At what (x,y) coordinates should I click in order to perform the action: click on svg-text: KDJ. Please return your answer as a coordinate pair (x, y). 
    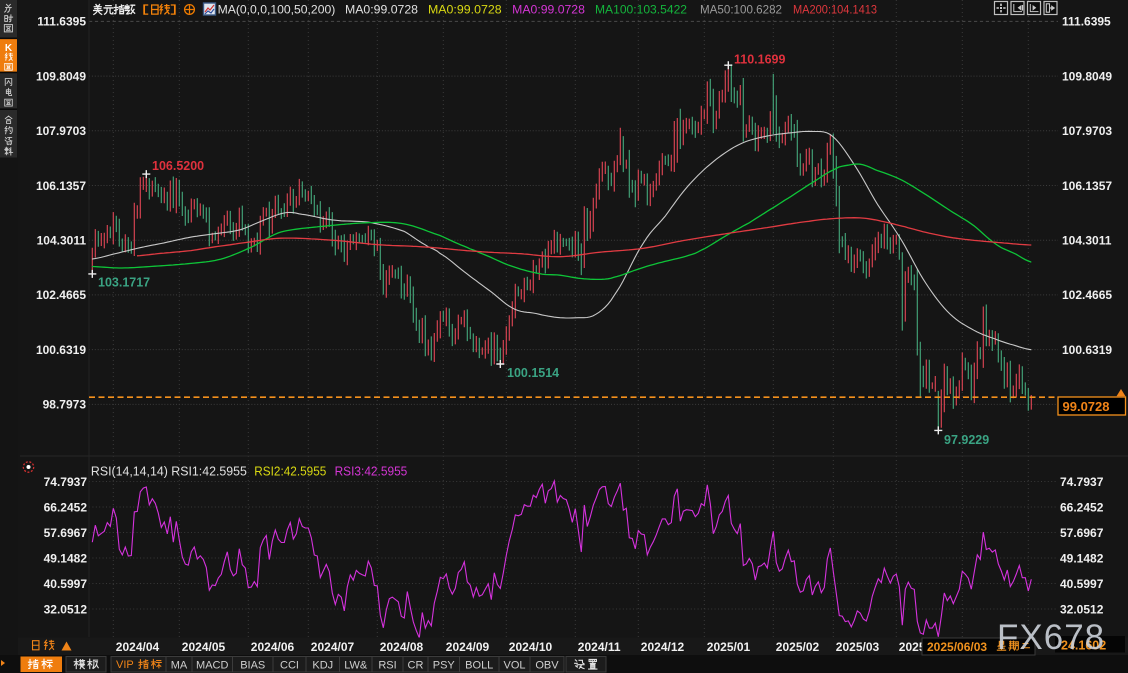
    Looking at the image, I should click on (322, 665).